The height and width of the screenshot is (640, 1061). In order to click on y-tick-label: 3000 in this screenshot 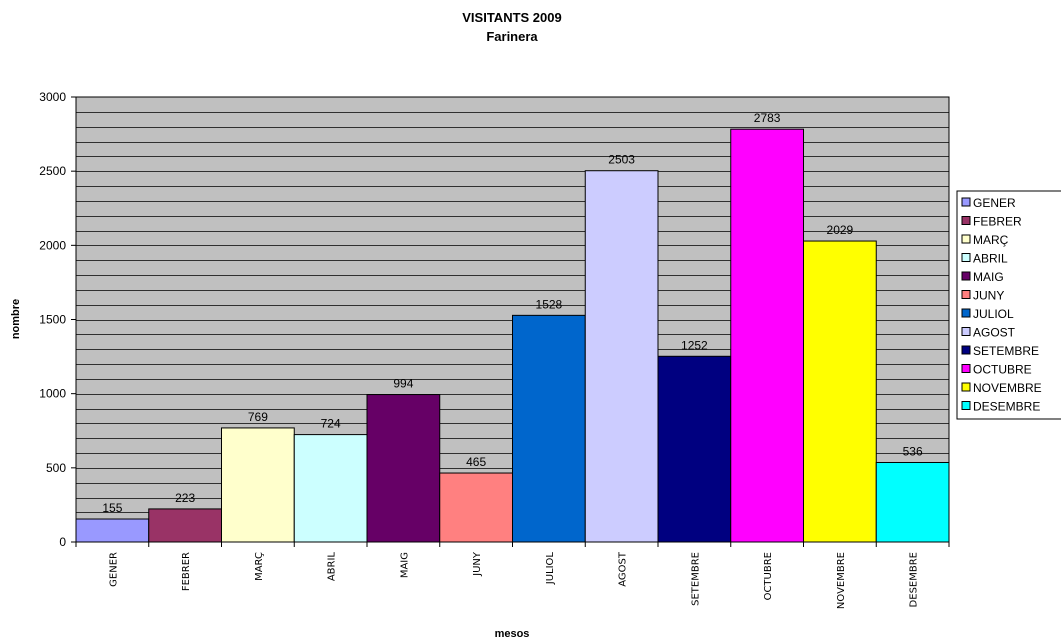, I will do `click(52, 97)`.